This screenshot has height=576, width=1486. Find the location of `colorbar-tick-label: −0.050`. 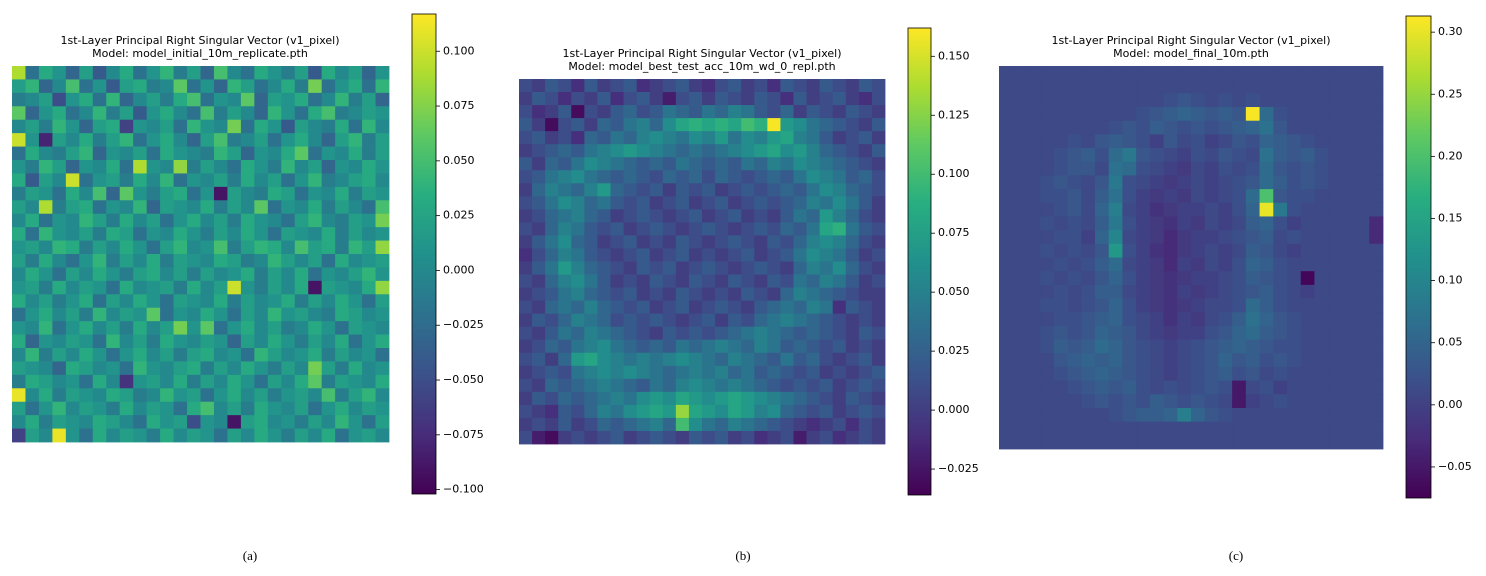

colorbar-tick-label: −0.050 is located at coordinates (463, 379).